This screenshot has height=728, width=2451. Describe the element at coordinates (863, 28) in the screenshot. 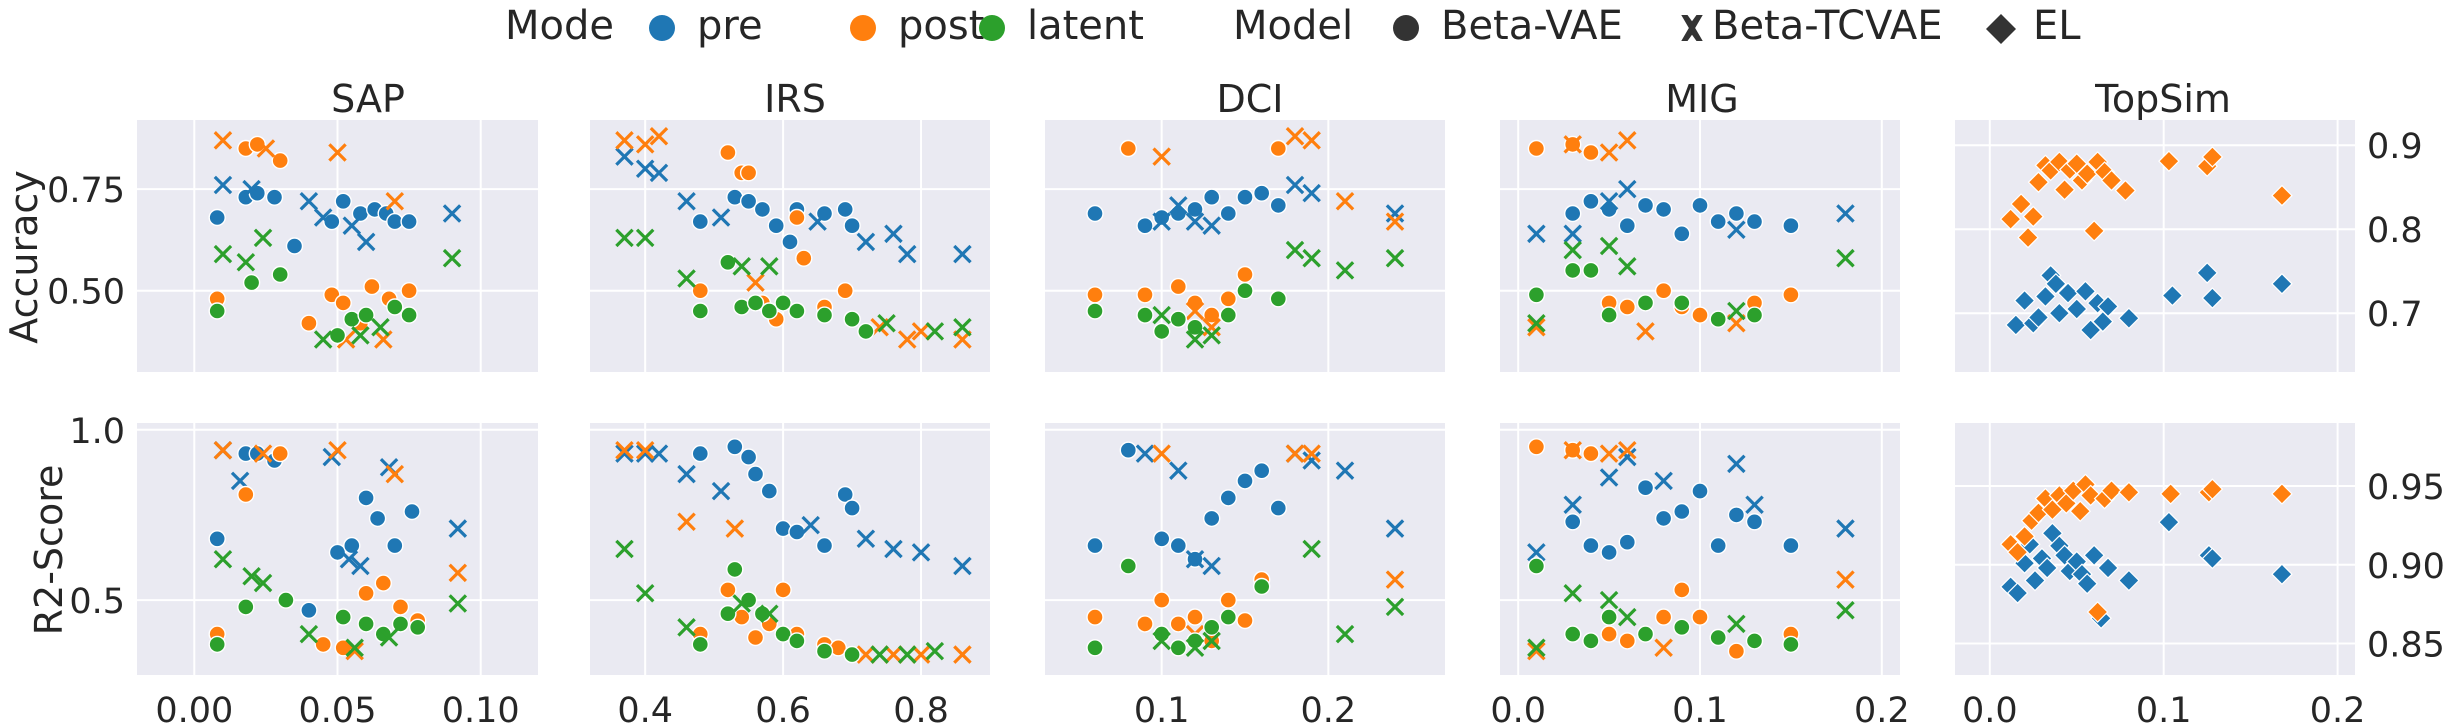

I see `legend-post-marker` at that location.